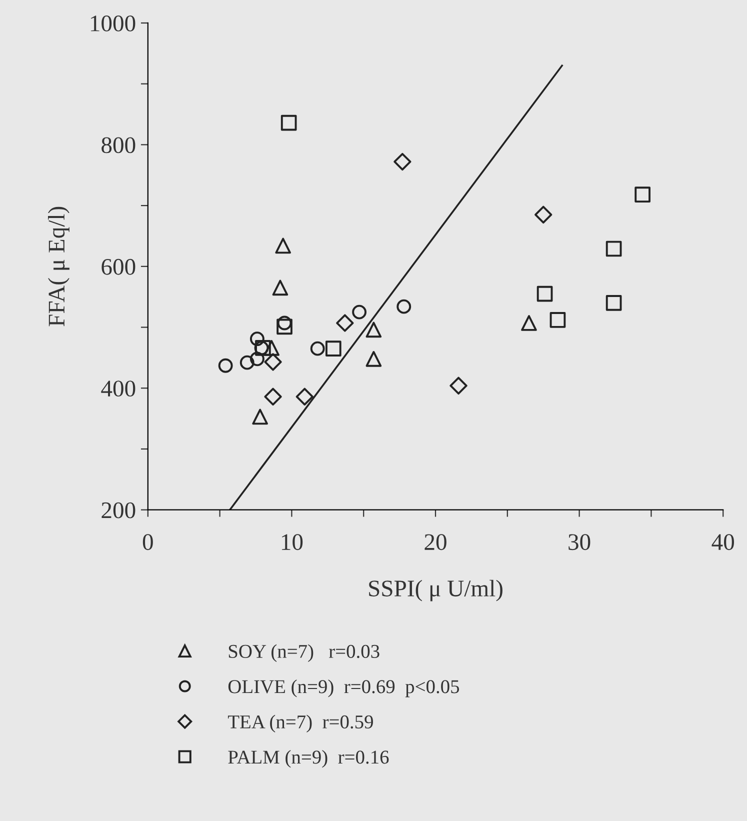  Describe the element at coordinates (435, 542) in the screenshot. I see `x-tick-label: 20` at that location.